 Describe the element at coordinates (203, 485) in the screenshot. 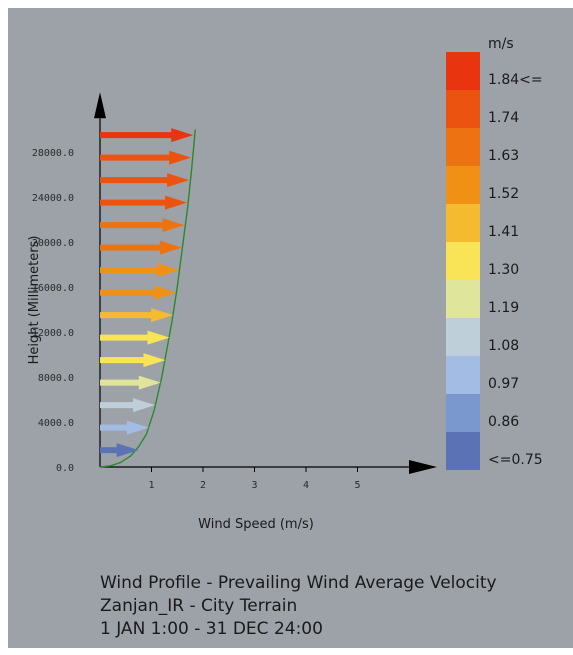

I see `x-tick-label: 2` at that location.